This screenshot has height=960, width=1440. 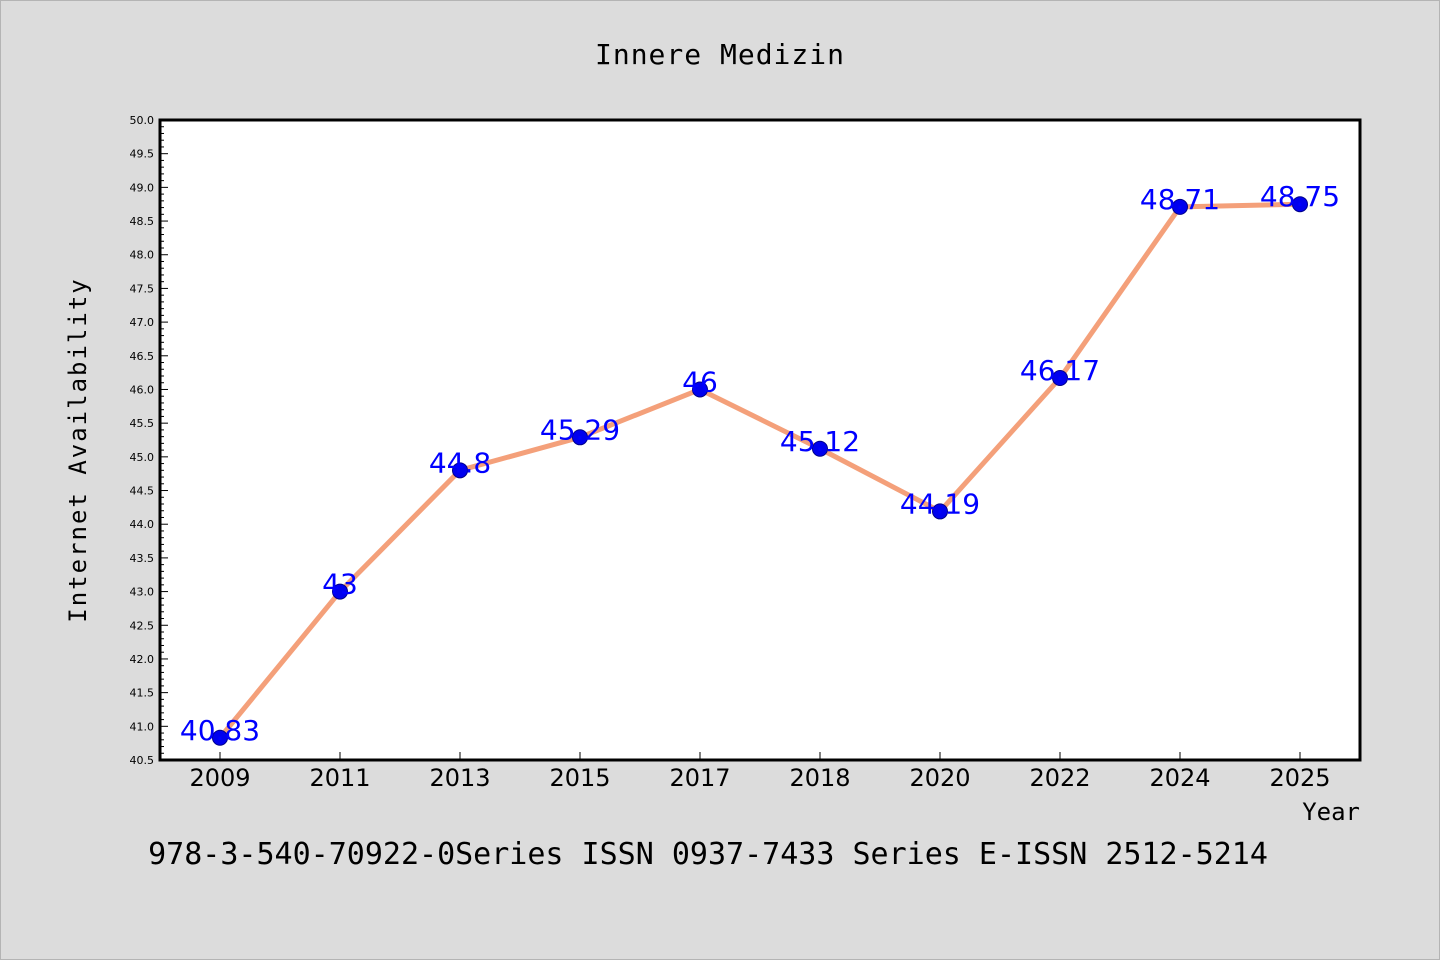 I want to click on y-axis-label: Internet Availability, so click(x=78, y=449).